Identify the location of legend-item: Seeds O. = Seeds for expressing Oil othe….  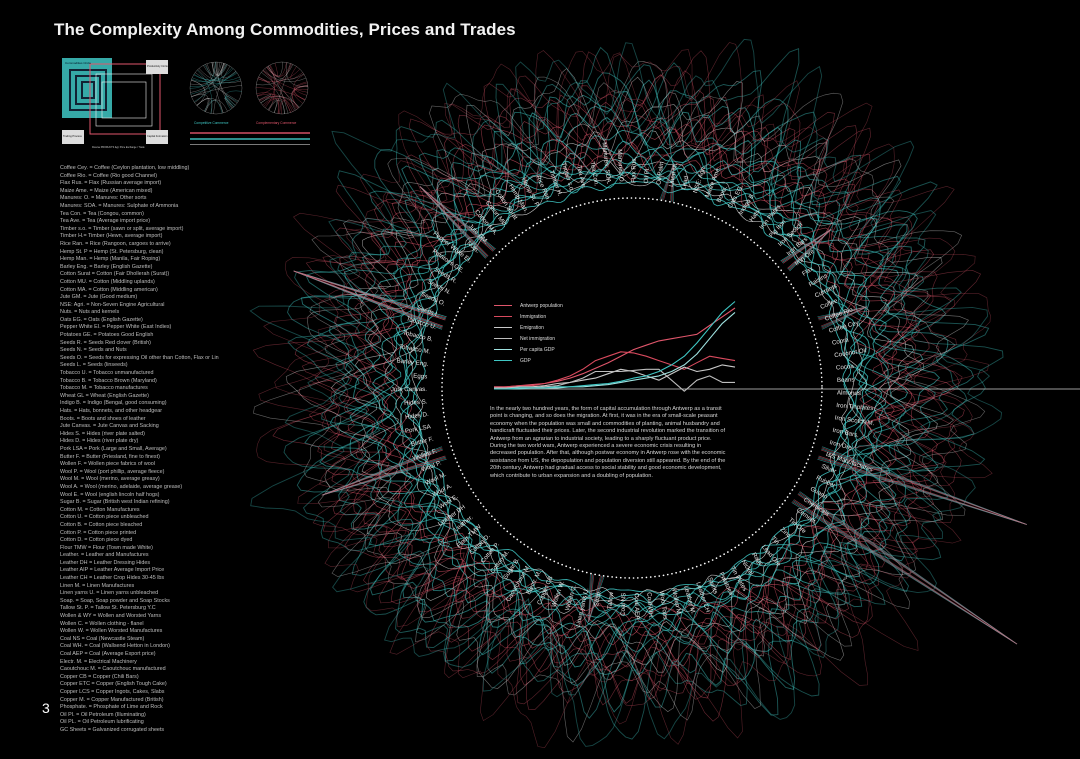
(139, 357).